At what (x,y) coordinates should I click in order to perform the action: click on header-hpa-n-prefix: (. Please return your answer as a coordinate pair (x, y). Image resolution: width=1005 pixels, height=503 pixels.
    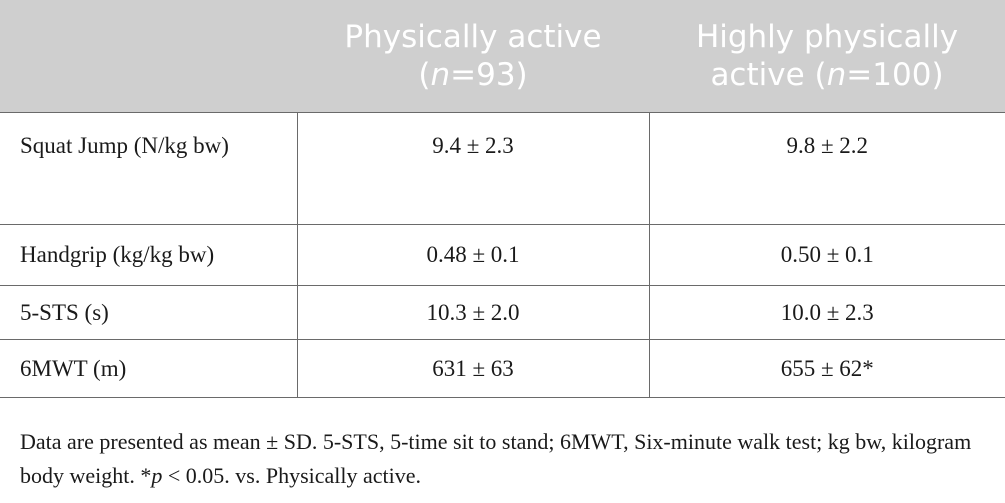
    Looking at the image, I should click on (820, 74).